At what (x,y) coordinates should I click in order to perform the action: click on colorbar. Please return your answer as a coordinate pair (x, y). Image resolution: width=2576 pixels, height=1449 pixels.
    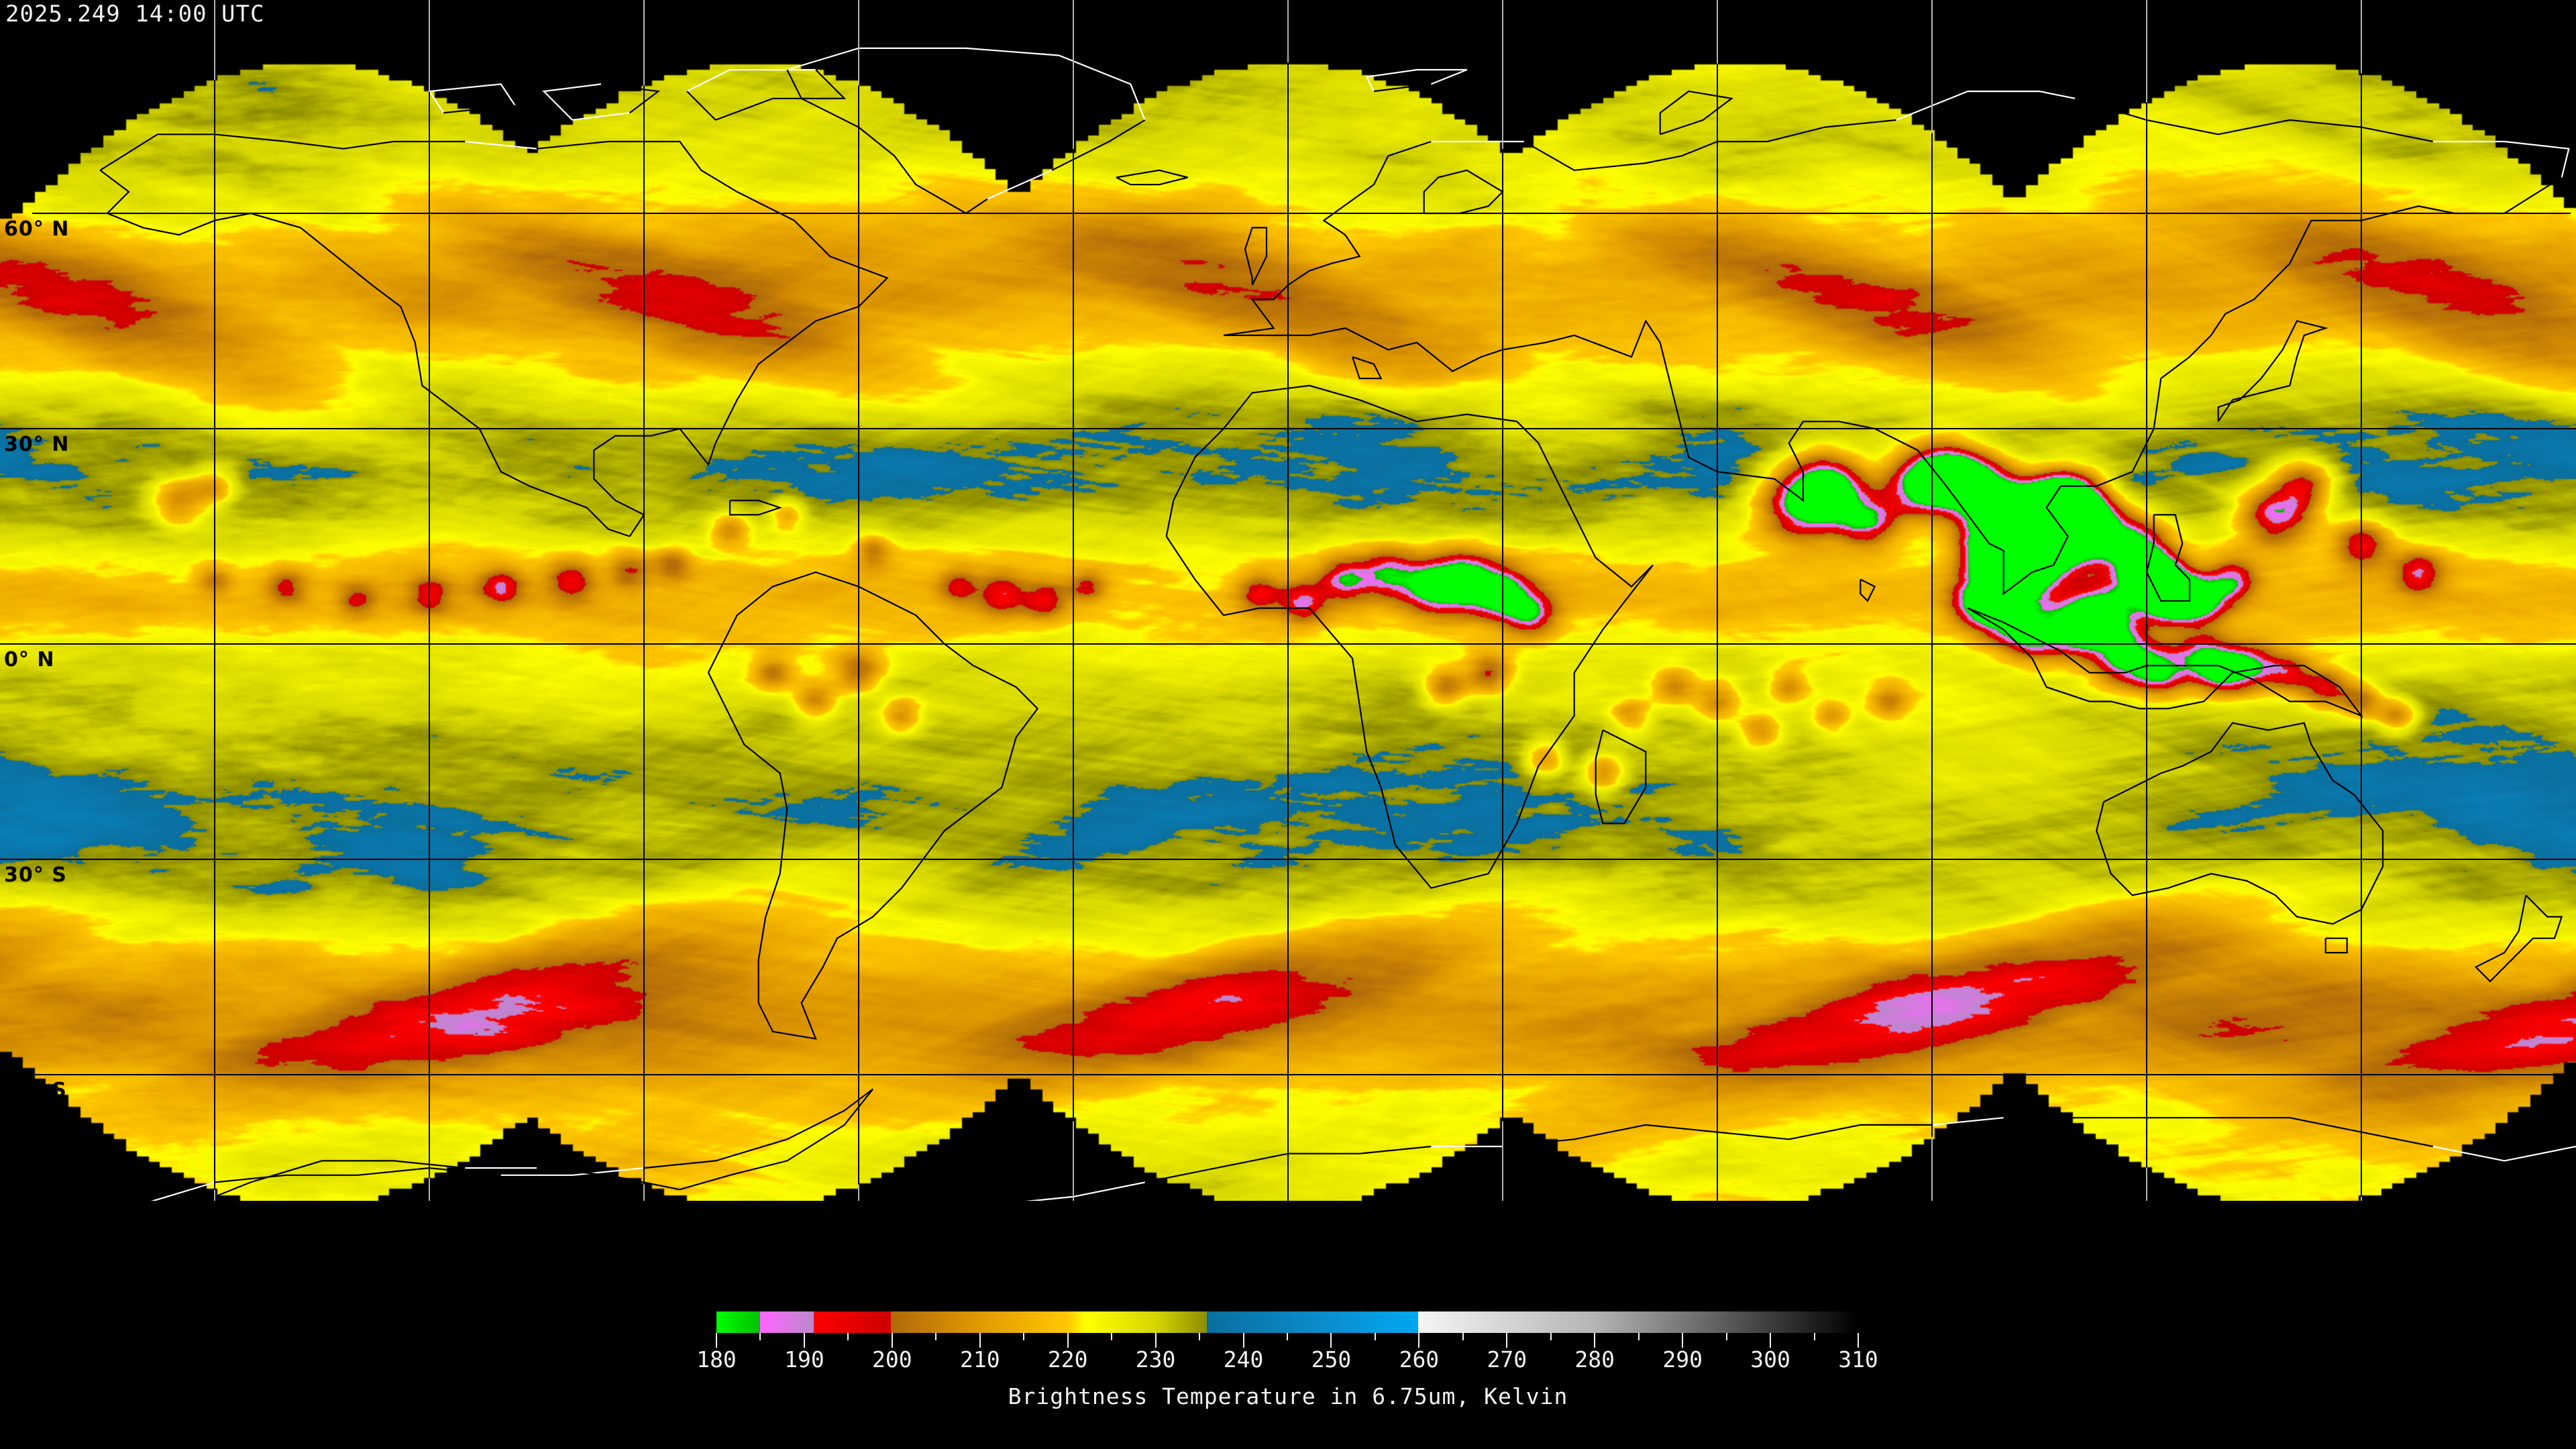
    Looking at the image, I should click on (1287, 1322).